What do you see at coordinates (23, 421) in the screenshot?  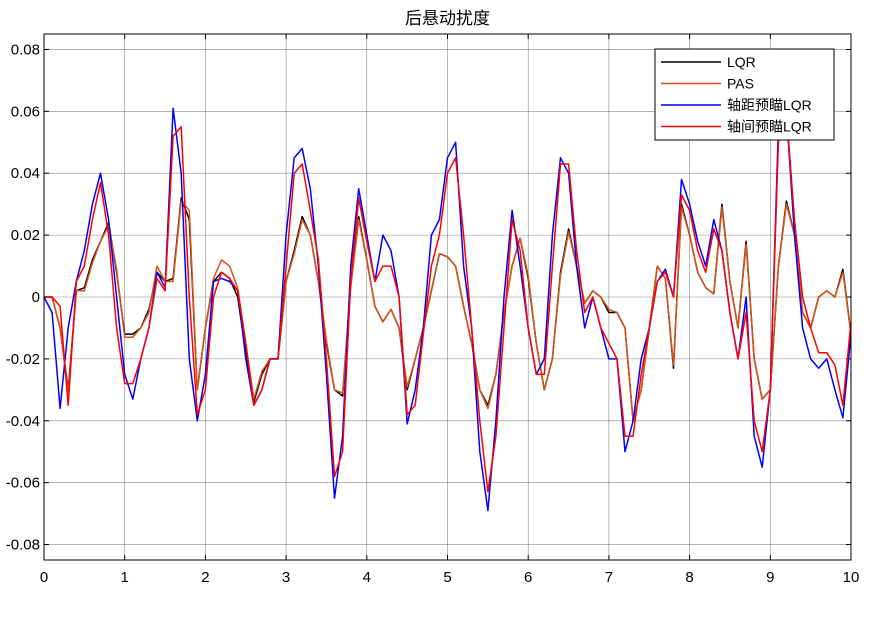 I see `y-tick-label: -0.04` at bounding box center [23, 421].